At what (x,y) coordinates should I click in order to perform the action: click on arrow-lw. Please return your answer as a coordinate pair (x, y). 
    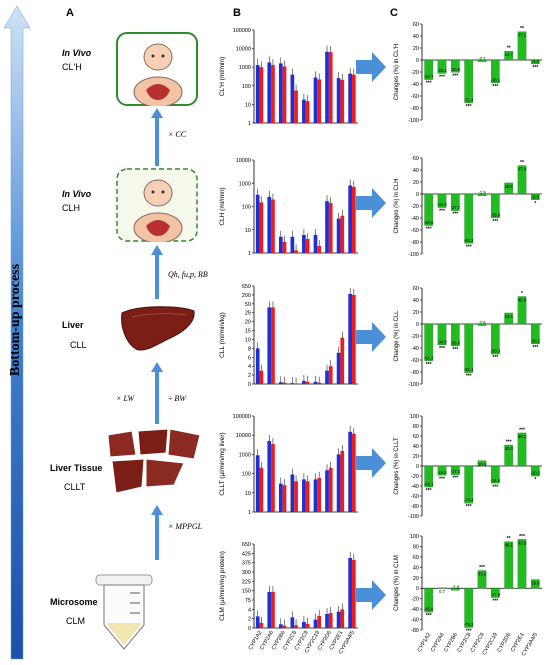
    Looking at the image, I should click on (157, 393).